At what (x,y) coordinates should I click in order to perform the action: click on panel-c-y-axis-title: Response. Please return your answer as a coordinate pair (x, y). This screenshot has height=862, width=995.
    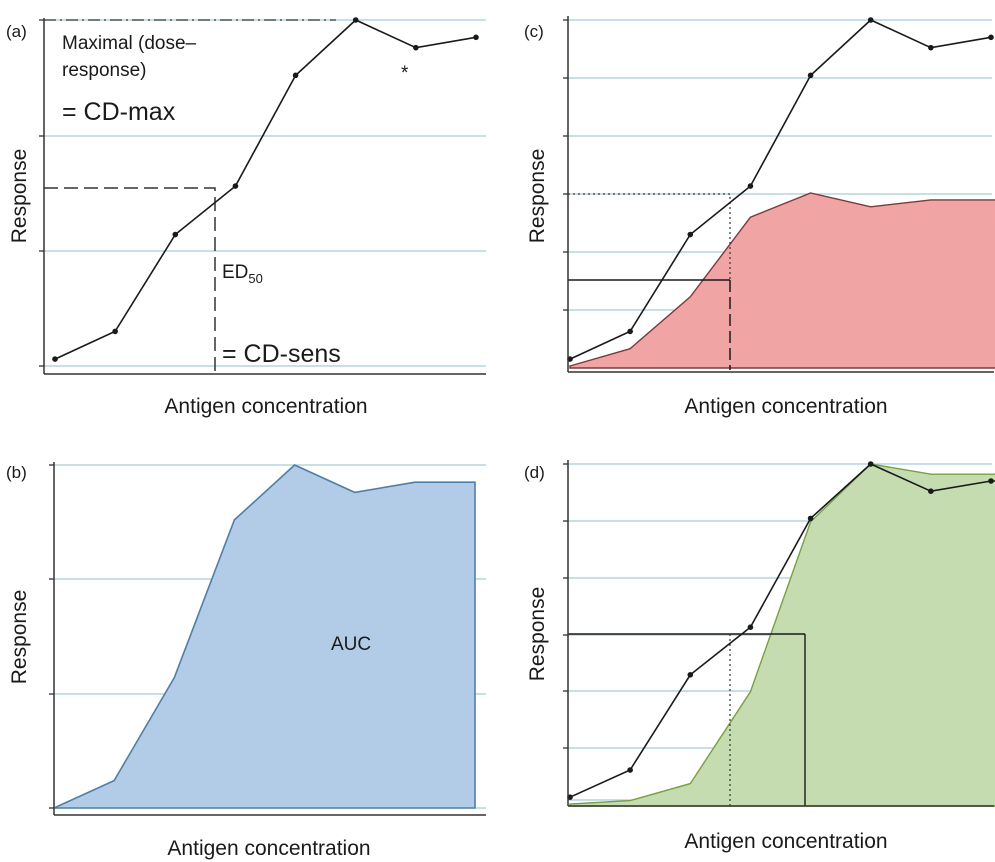
    Looking at the image, I should click on (537, 196).